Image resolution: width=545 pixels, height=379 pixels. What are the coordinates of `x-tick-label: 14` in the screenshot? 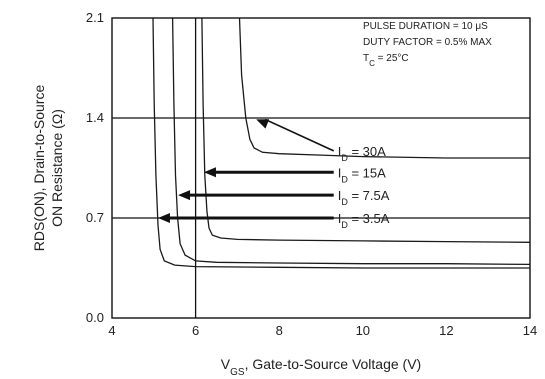 It's located at (530, 330).